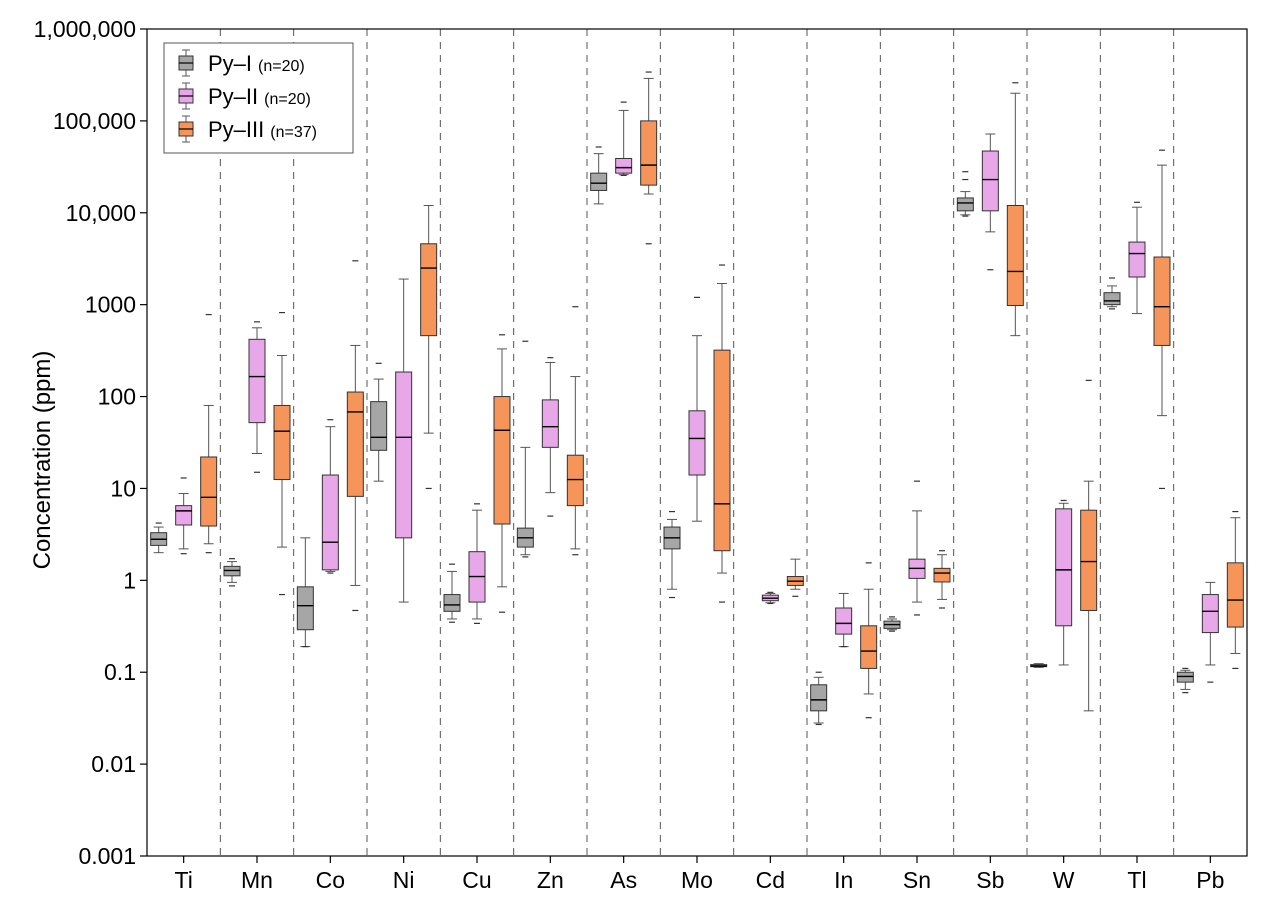  I want to click on box-pyiii-co, so click(355, 436).